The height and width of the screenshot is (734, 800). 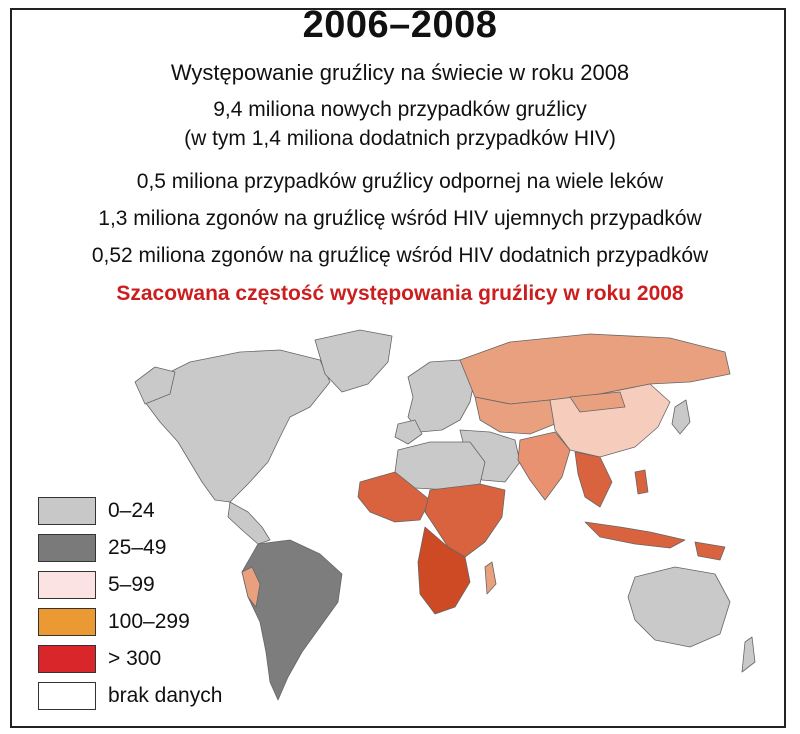 What do you see at coordinates (292, 620) in the screenshot?
I see `region-south-america` at bounding box center [292, 620].